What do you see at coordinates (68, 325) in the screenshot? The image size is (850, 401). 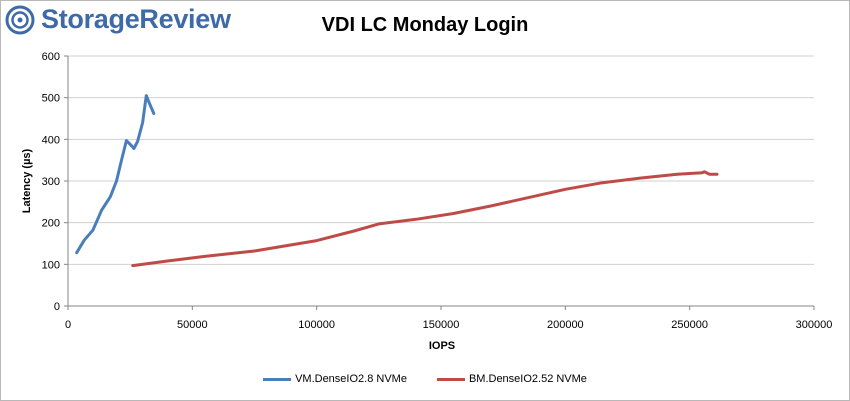 I see `x-tick-label: 0` at bounding box center [68, 325].